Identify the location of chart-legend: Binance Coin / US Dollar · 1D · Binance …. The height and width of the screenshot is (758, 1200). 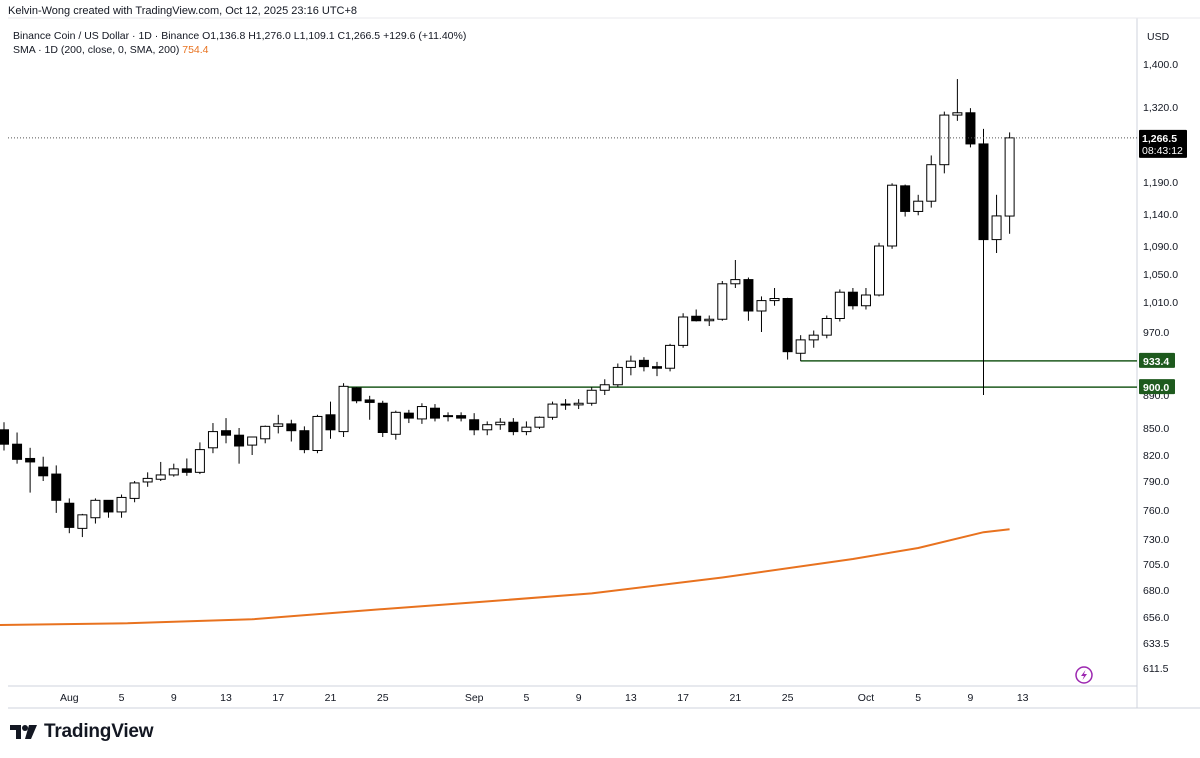
(239, 43).